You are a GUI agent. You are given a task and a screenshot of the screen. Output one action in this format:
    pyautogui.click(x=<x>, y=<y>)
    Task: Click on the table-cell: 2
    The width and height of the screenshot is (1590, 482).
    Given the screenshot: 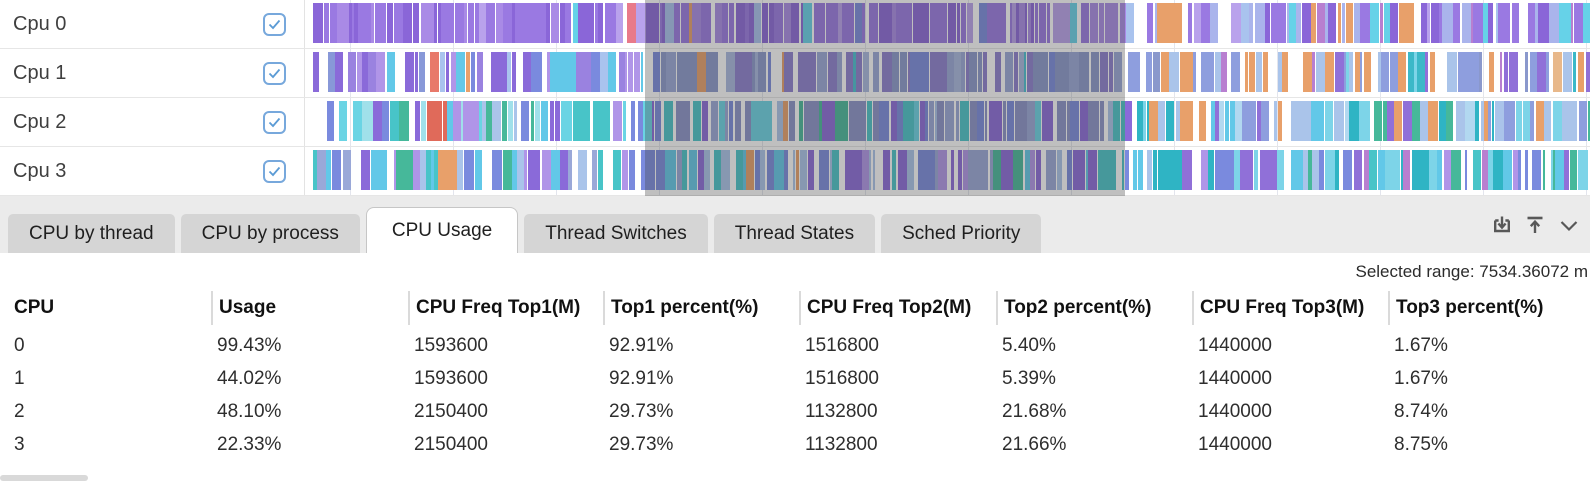 What is the action you would take?
    pyautogui.click(x=19, y=411)
    